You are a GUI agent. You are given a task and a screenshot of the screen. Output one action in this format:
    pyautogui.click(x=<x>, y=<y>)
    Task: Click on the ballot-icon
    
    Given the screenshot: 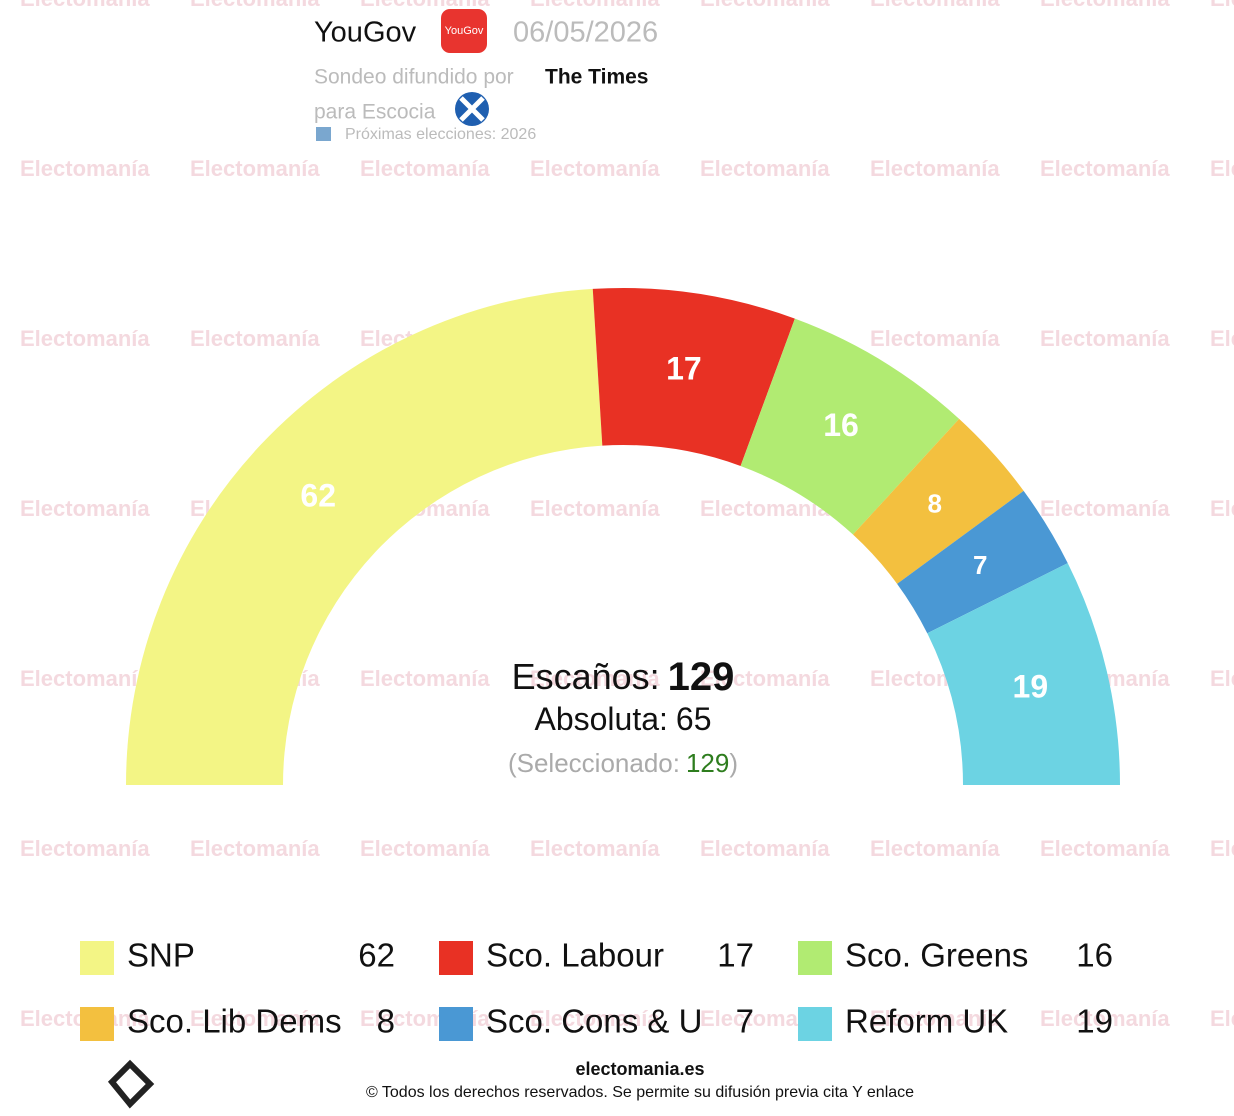 What is the action you would take?
    pyautogui.click(x=323, y=134)
    